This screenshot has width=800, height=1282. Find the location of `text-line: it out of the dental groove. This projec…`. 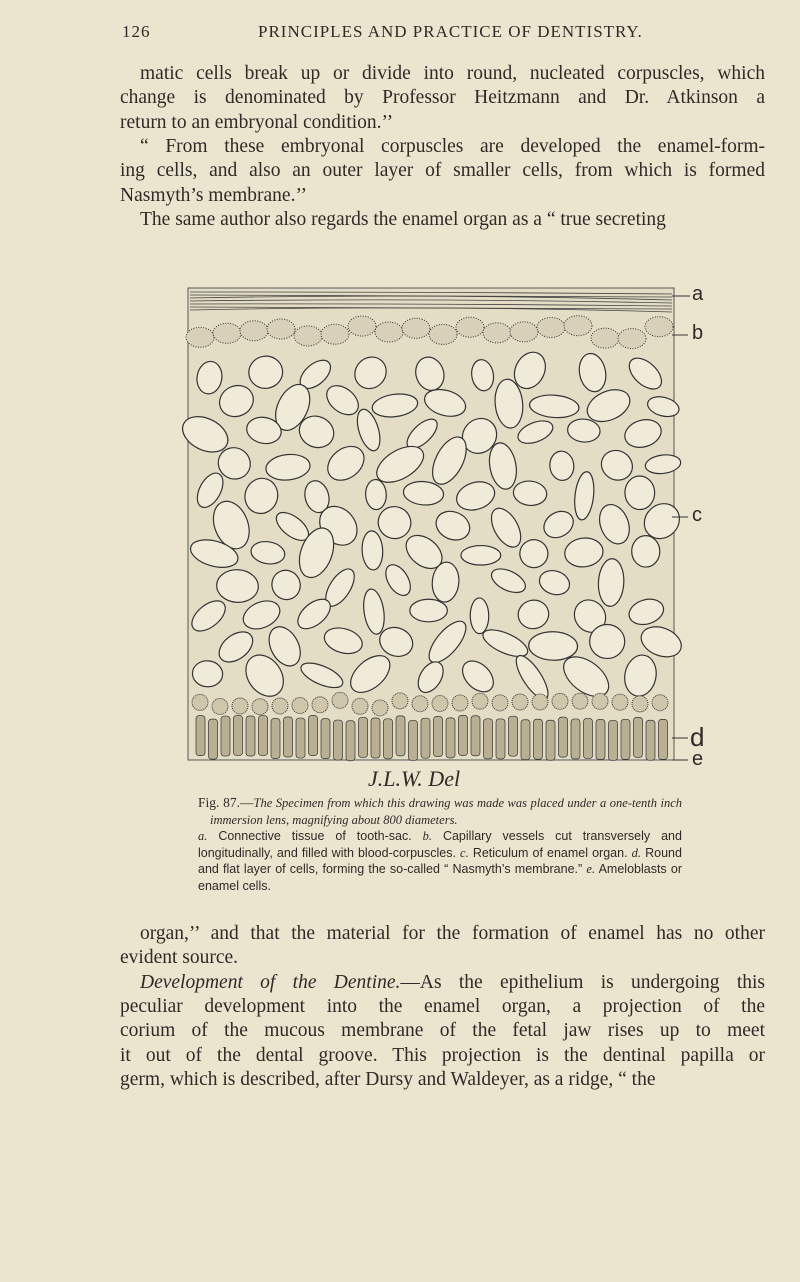

text-line: it out of the dental groove. This projec… is located at coordinates (442, 1055).